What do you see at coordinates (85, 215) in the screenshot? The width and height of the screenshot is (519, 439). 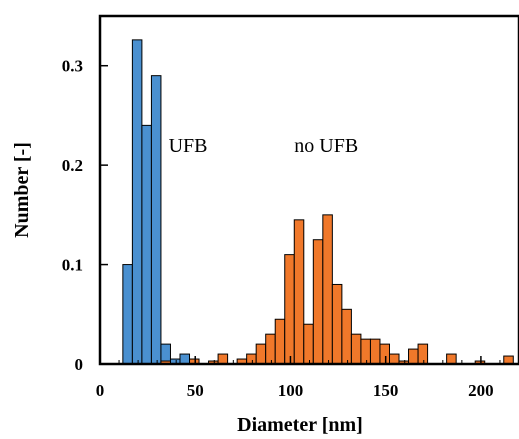 I see `y-axis-ticks: 0 0.1 0.2 0.3` at bounding box center [85, 215].